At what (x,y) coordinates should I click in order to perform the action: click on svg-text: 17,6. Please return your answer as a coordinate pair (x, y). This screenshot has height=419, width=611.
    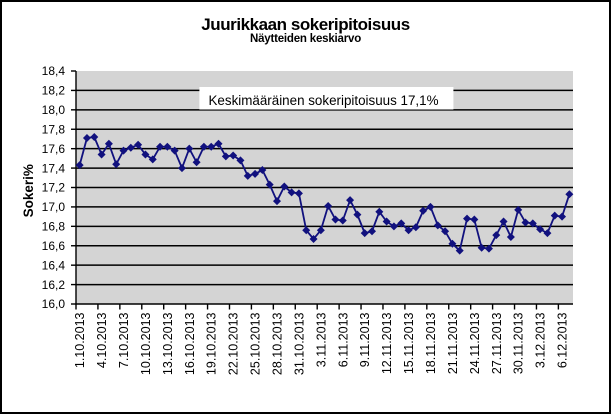
    Looking at the image, I should click on (54, 149).